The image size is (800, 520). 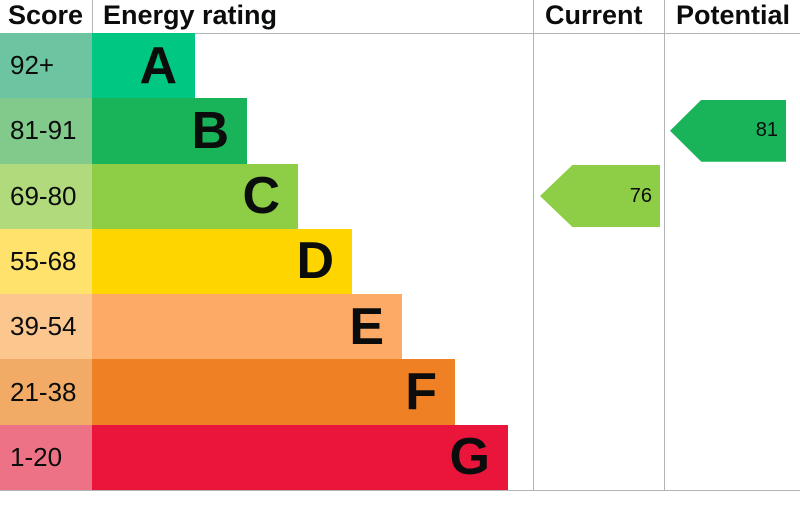 I want to click on band-bar-g: G, so click(x=300, y=457).